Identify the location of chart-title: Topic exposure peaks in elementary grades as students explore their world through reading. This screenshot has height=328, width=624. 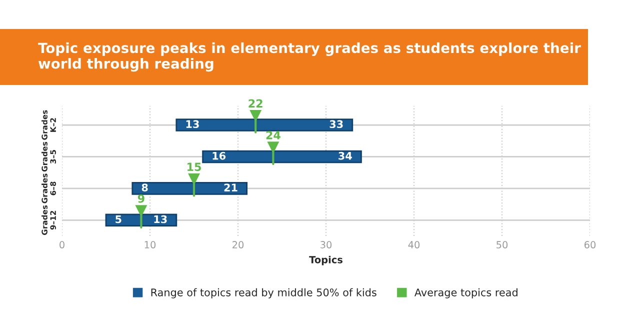
(309, 57).